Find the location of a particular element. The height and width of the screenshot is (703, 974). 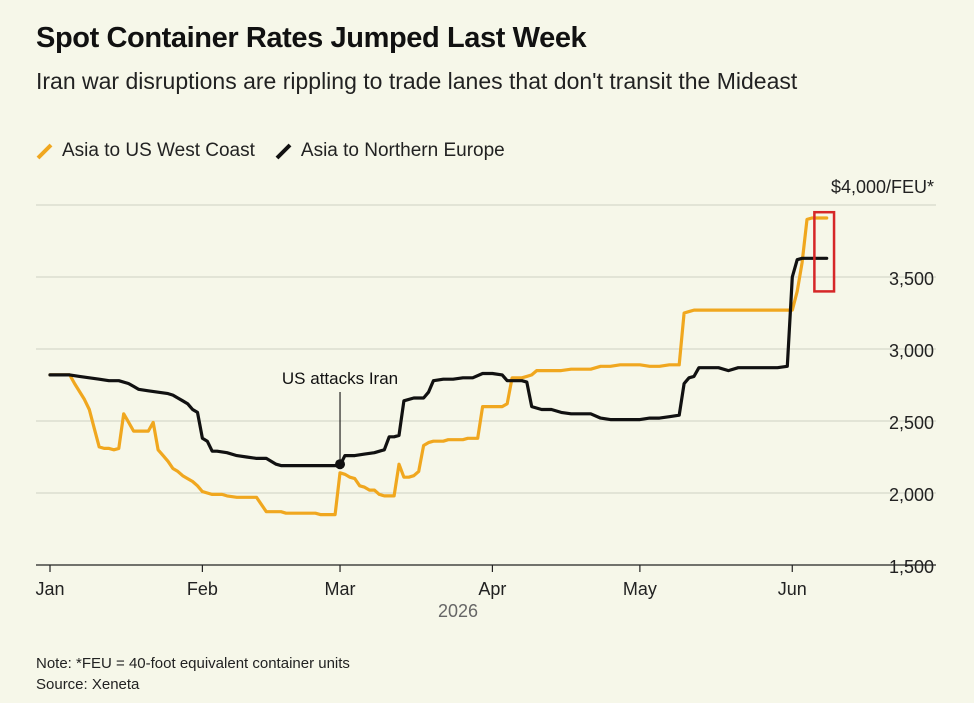

legend-item-northern-europe: Asia to Northern Europe is located at coordinates (390, 151).